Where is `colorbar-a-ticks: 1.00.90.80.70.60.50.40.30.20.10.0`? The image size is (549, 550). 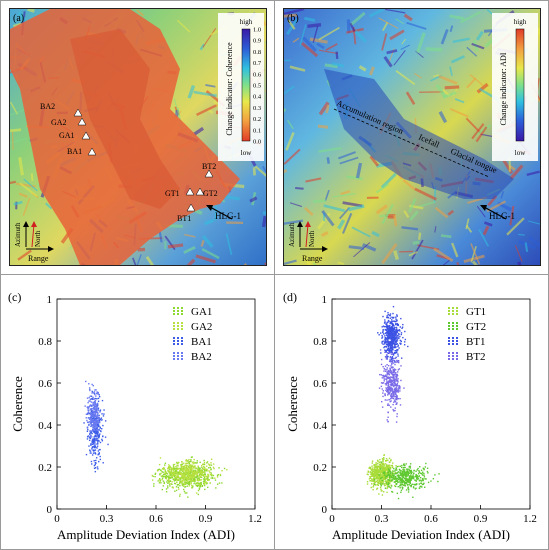
colorbar-a-ticks: 1.00.90.80.70.60.50.40.30.20.10.0 is located at coordinates (257, 86).